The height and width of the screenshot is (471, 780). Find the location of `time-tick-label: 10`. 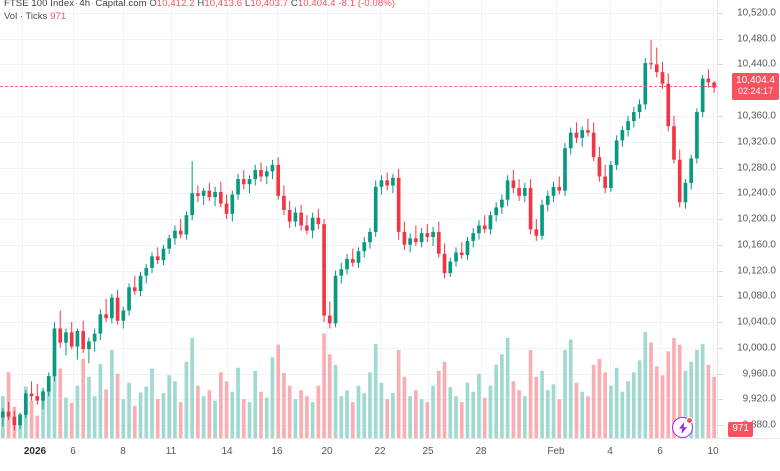

time-tick-label: 10 is located at coordinates (713, 451).